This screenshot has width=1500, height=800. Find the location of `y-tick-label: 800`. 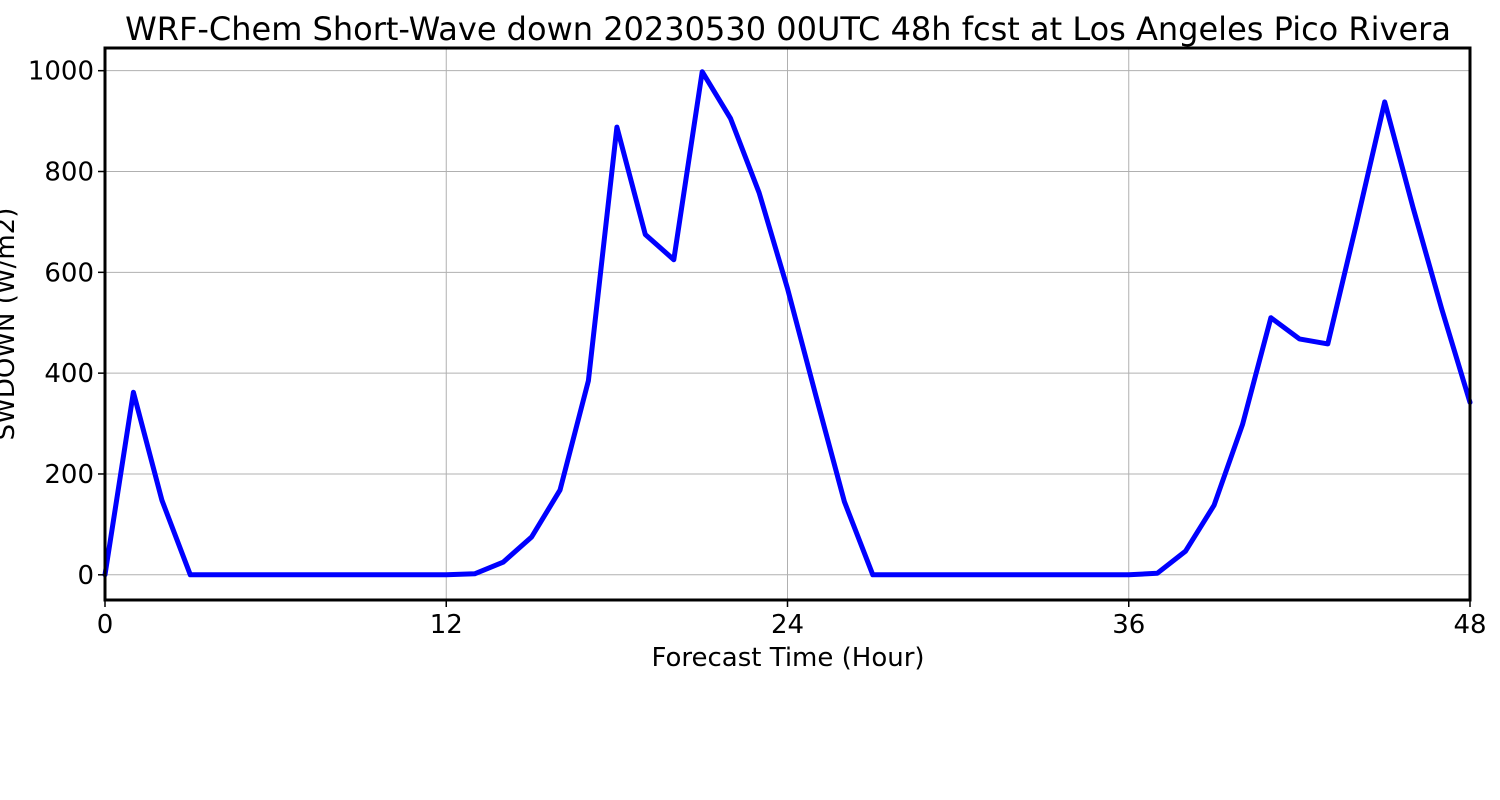

y-tick-label: 800 is located at coordinates (69, 173).